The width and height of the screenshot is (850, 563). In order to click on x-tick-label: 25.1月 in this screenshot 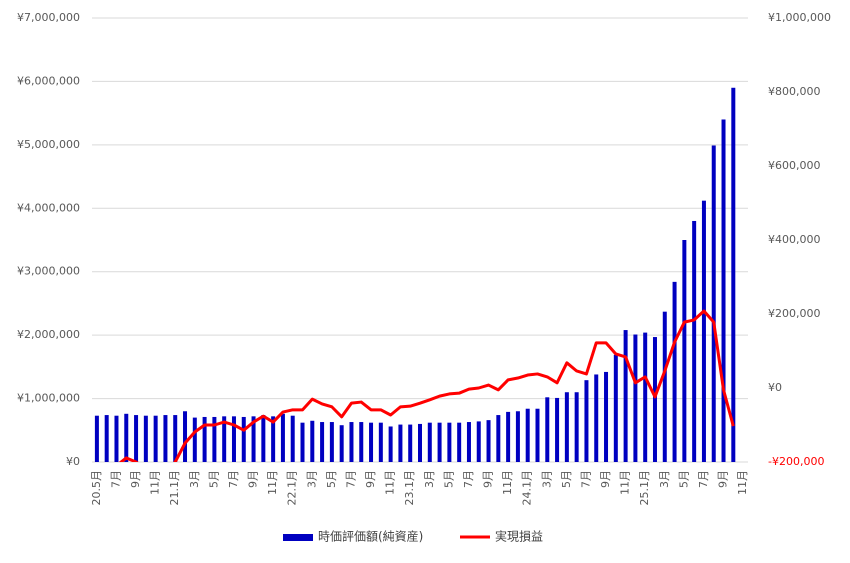, I will do `click(644, 488)`.